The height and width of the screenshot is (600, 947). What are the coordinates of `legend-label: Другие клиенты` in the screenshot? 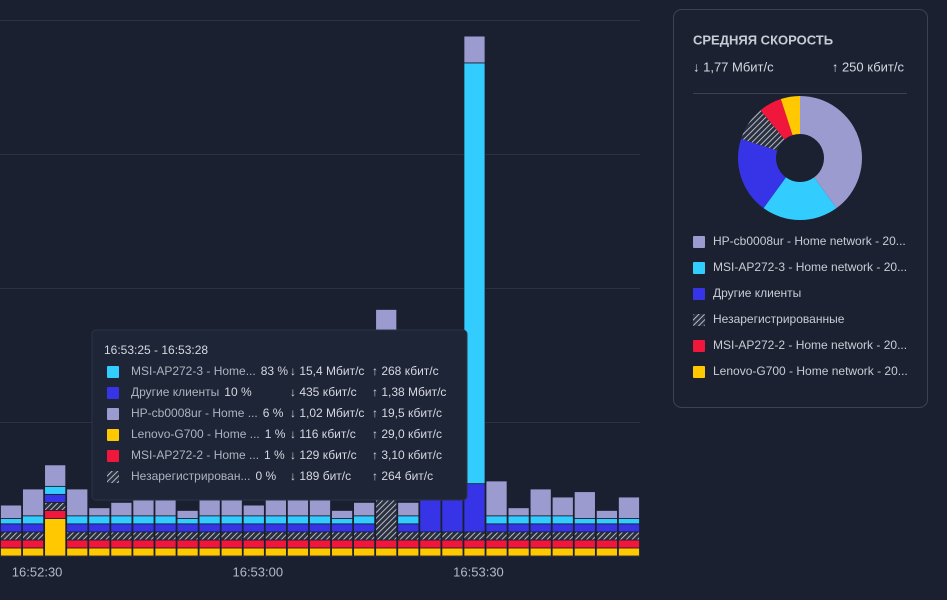 It's located at (757, 293).